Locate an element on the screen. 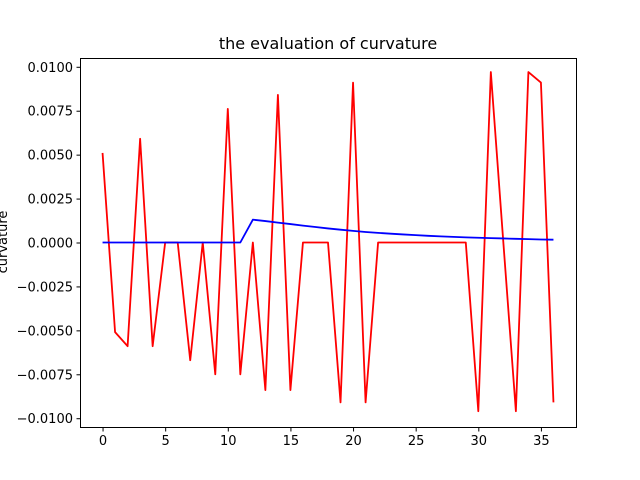 The width and height of the screenshot is (640, 480). y-tick-label: 0.0050 is located at coordinates (51, 156).